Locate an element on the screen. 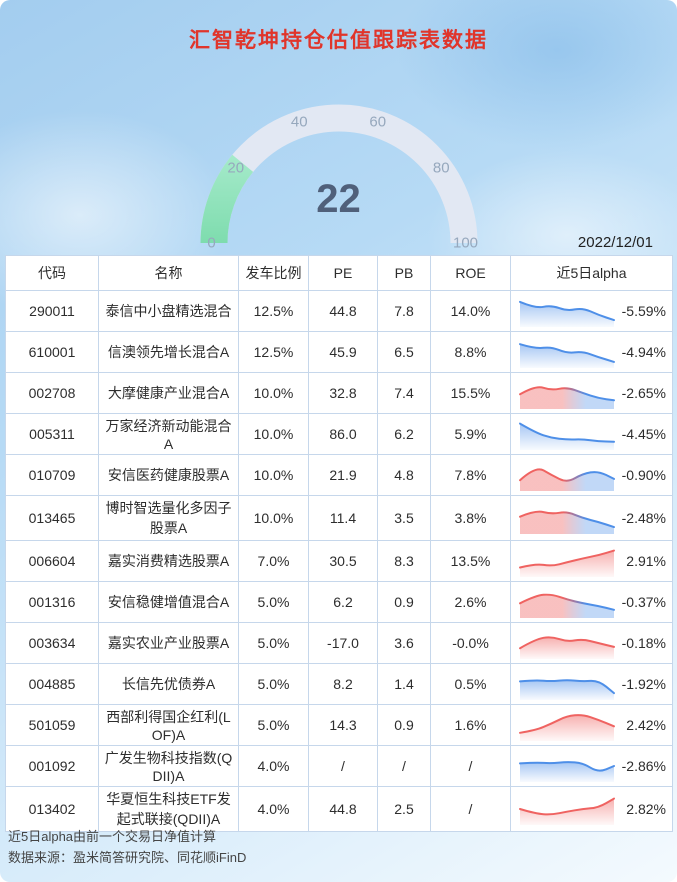 The width and height of the screenshot is (677, 882). alpha-value: 2.91% is located at coordinates (646, 561).